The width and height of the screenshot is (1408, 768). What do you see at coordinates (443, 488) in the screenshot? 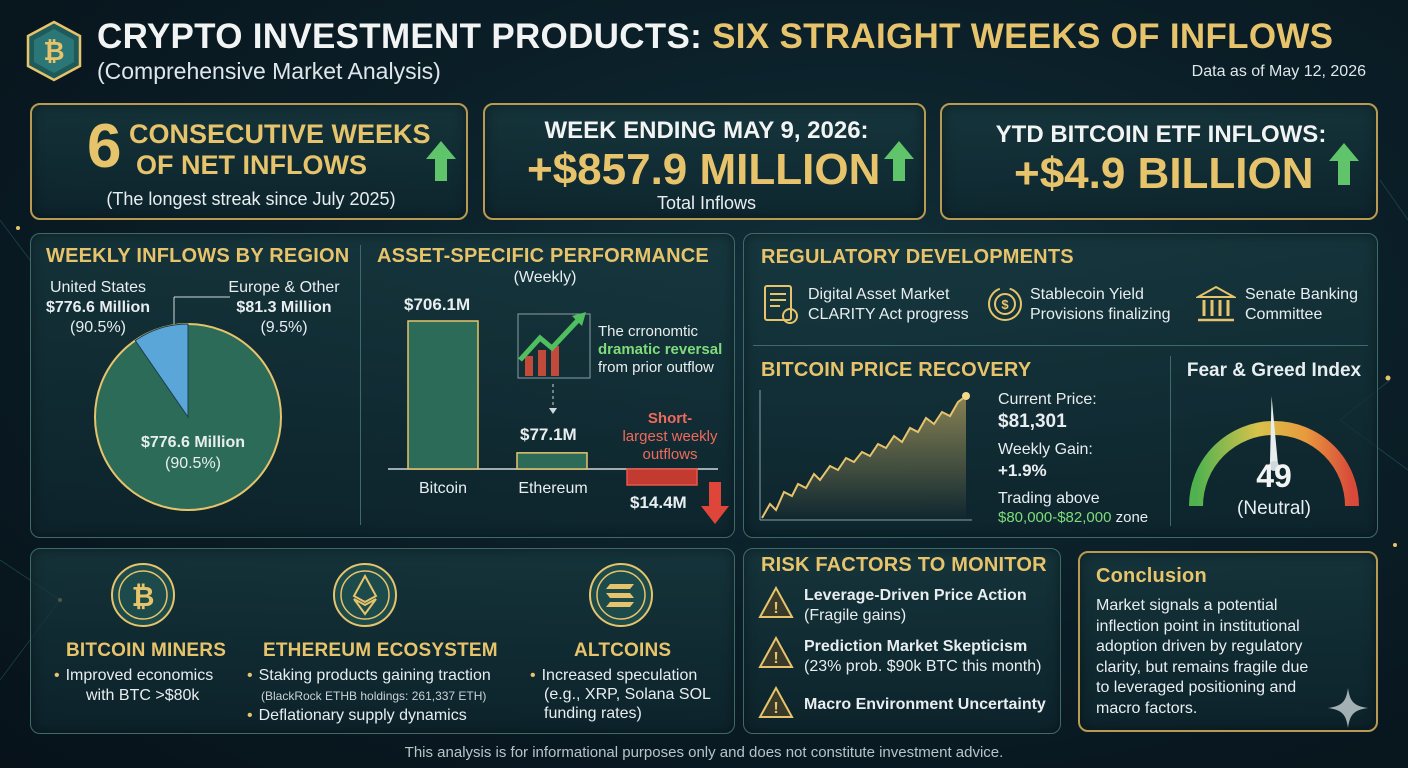
I see `btc-bar-label: Bitcoin` at bounding box center [443, 488].